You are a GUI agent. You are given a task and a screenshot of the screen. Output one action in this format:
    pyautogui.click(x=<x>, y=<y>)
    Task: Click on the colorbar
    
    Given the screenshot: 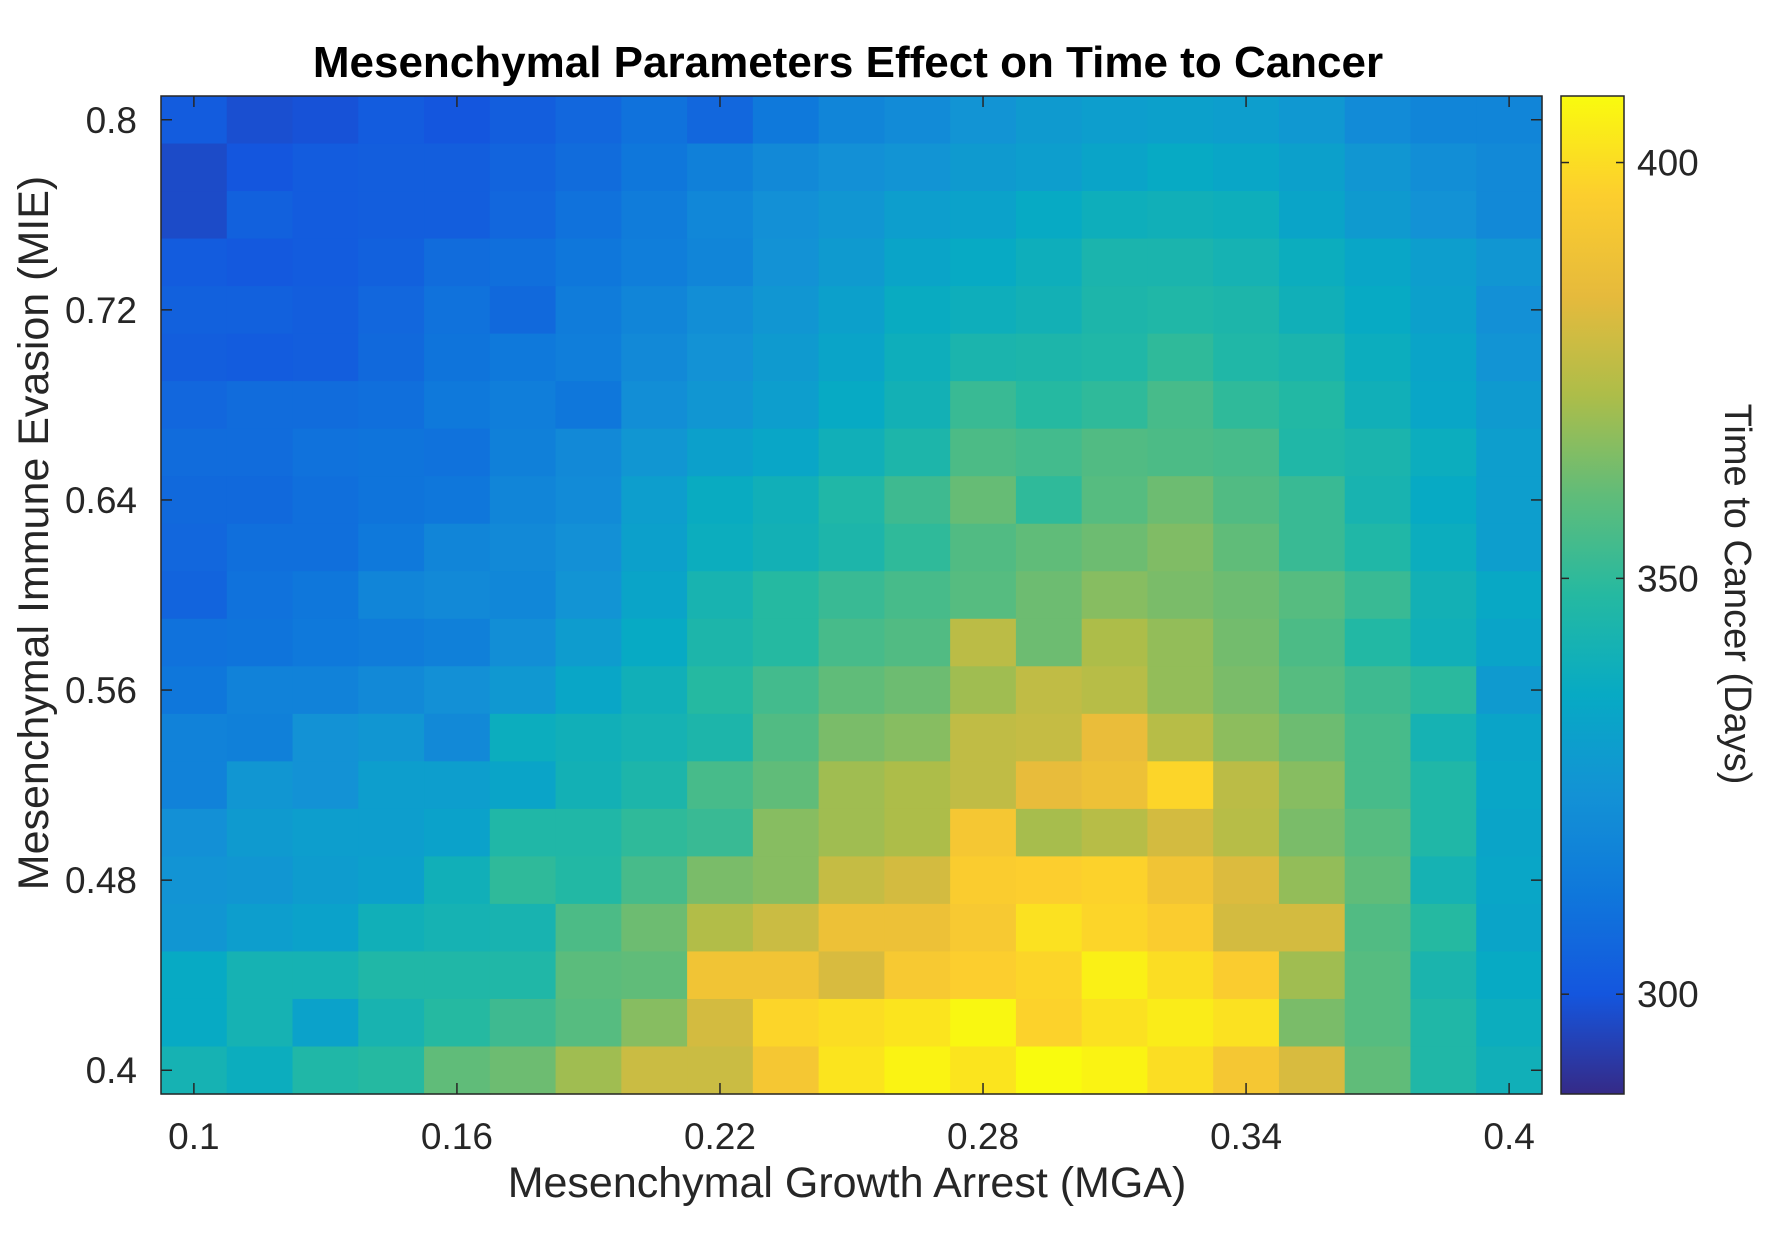 What is the action you would take?
    pyautogui.click(x=1592, y=595)
    